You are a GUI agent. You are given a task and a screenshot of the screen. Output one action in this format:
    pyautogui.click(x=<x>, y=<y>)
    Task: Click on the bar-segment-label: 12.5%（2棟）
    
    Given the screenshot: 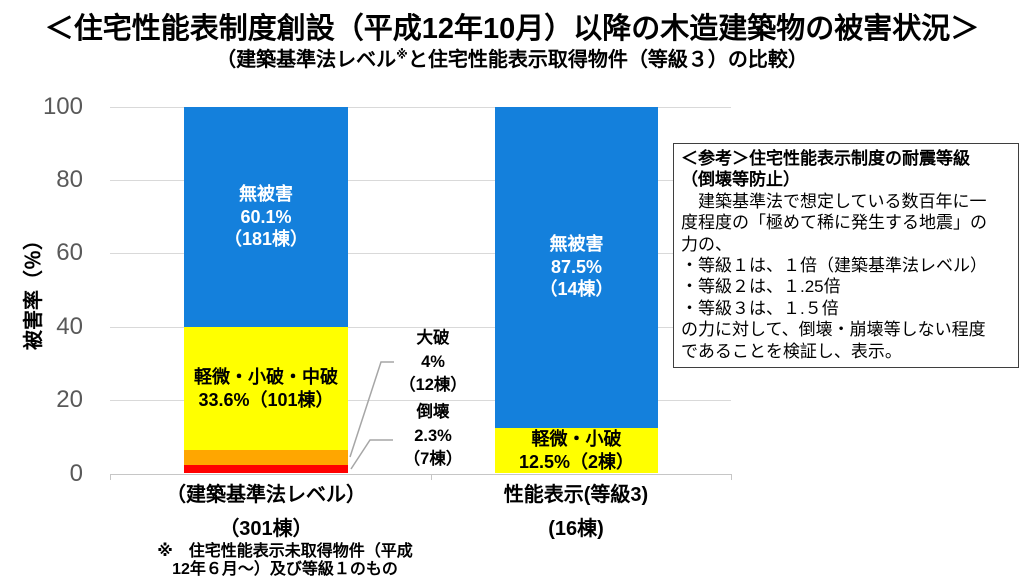 What is the action you would take?
    pyautogui.click(x=576, y=461)
    